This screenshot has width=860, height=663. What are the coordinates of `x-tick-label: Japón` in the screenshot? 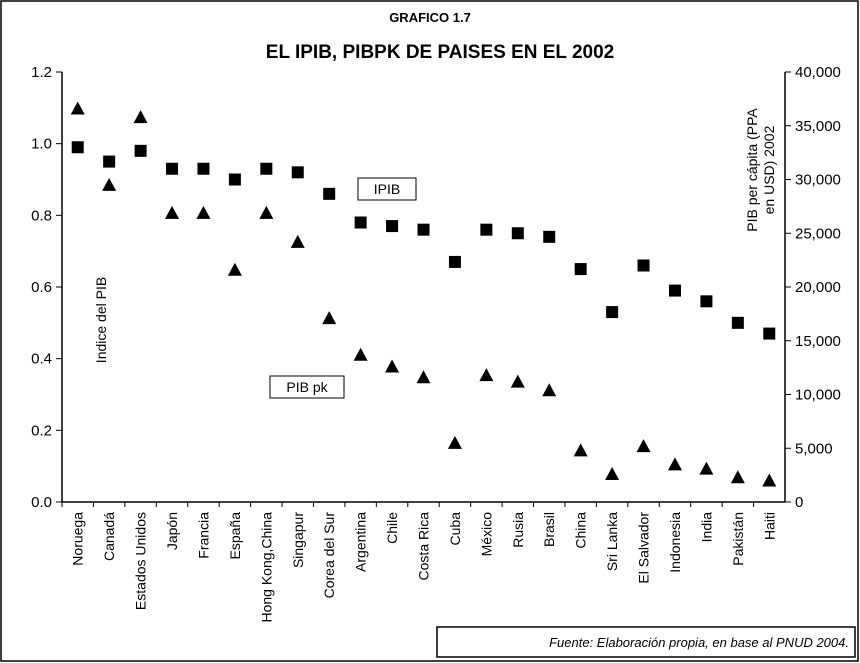 It's located at (172, 531).